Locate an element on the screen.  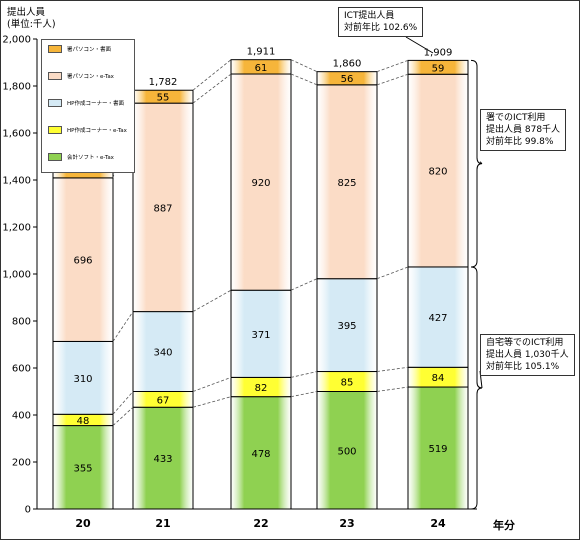
y-tick-label: 2,000 is located at coordinates (16, 40).